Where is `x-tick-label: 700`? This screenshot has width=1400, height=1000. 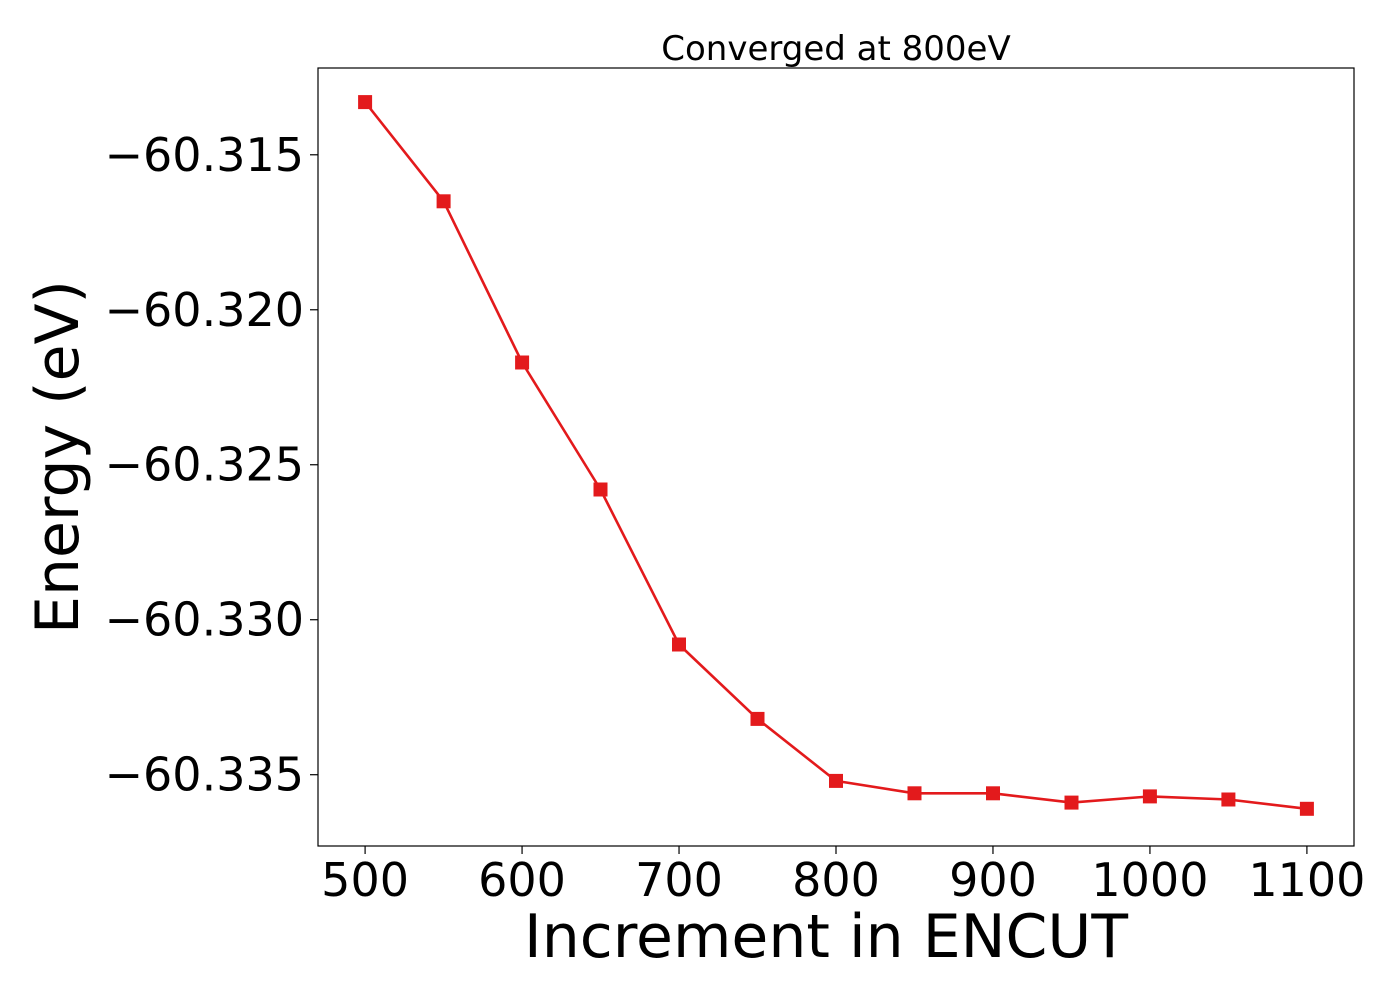 x-tick-label: 700 is located at coordinates (679, 880).